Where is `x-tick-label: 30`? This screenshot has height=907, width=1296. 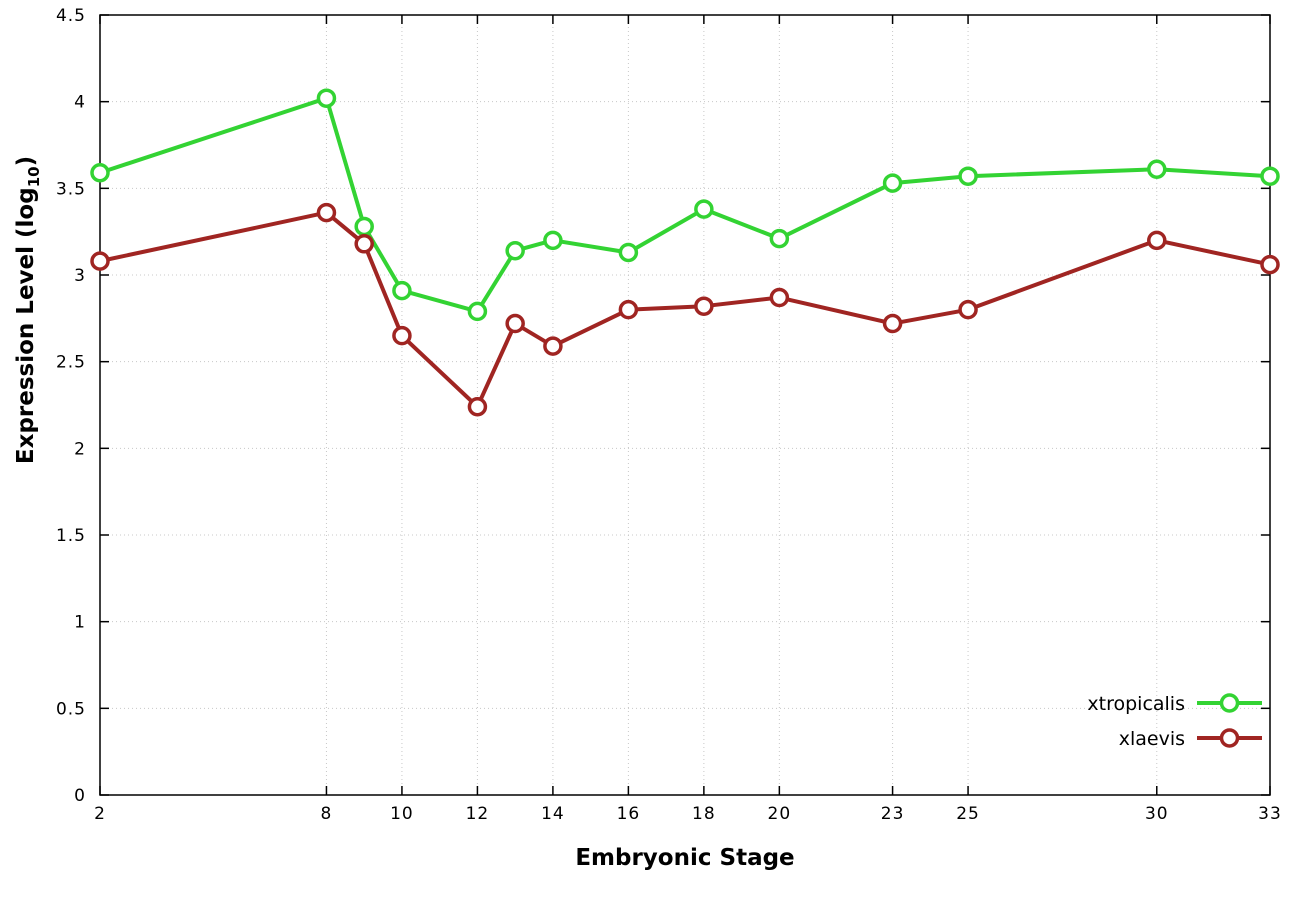
x-tick-label: 30 is located at coordinates (1157, 814).